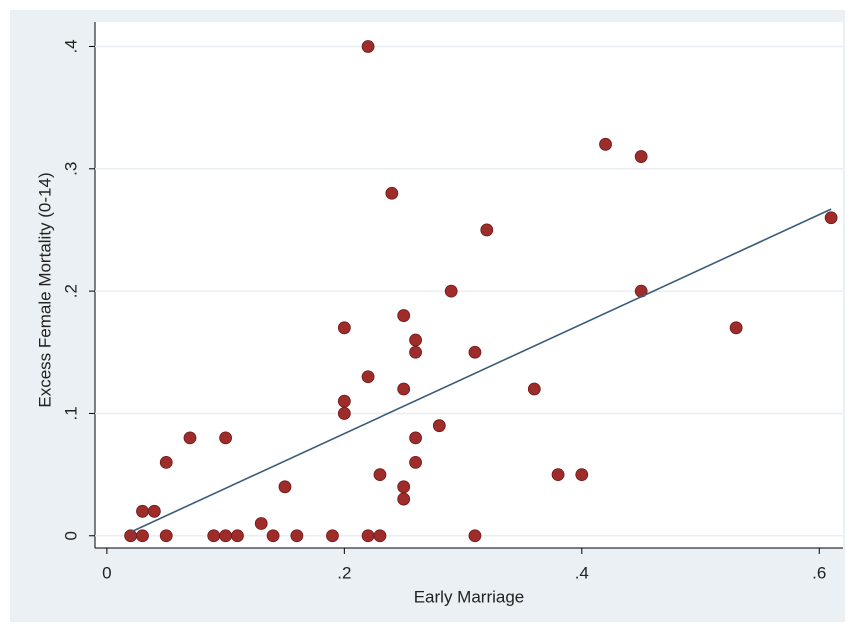  Describe the element at coordinates (70, 291) in the screenshot. I see `y-tick-label: .2` at that location.